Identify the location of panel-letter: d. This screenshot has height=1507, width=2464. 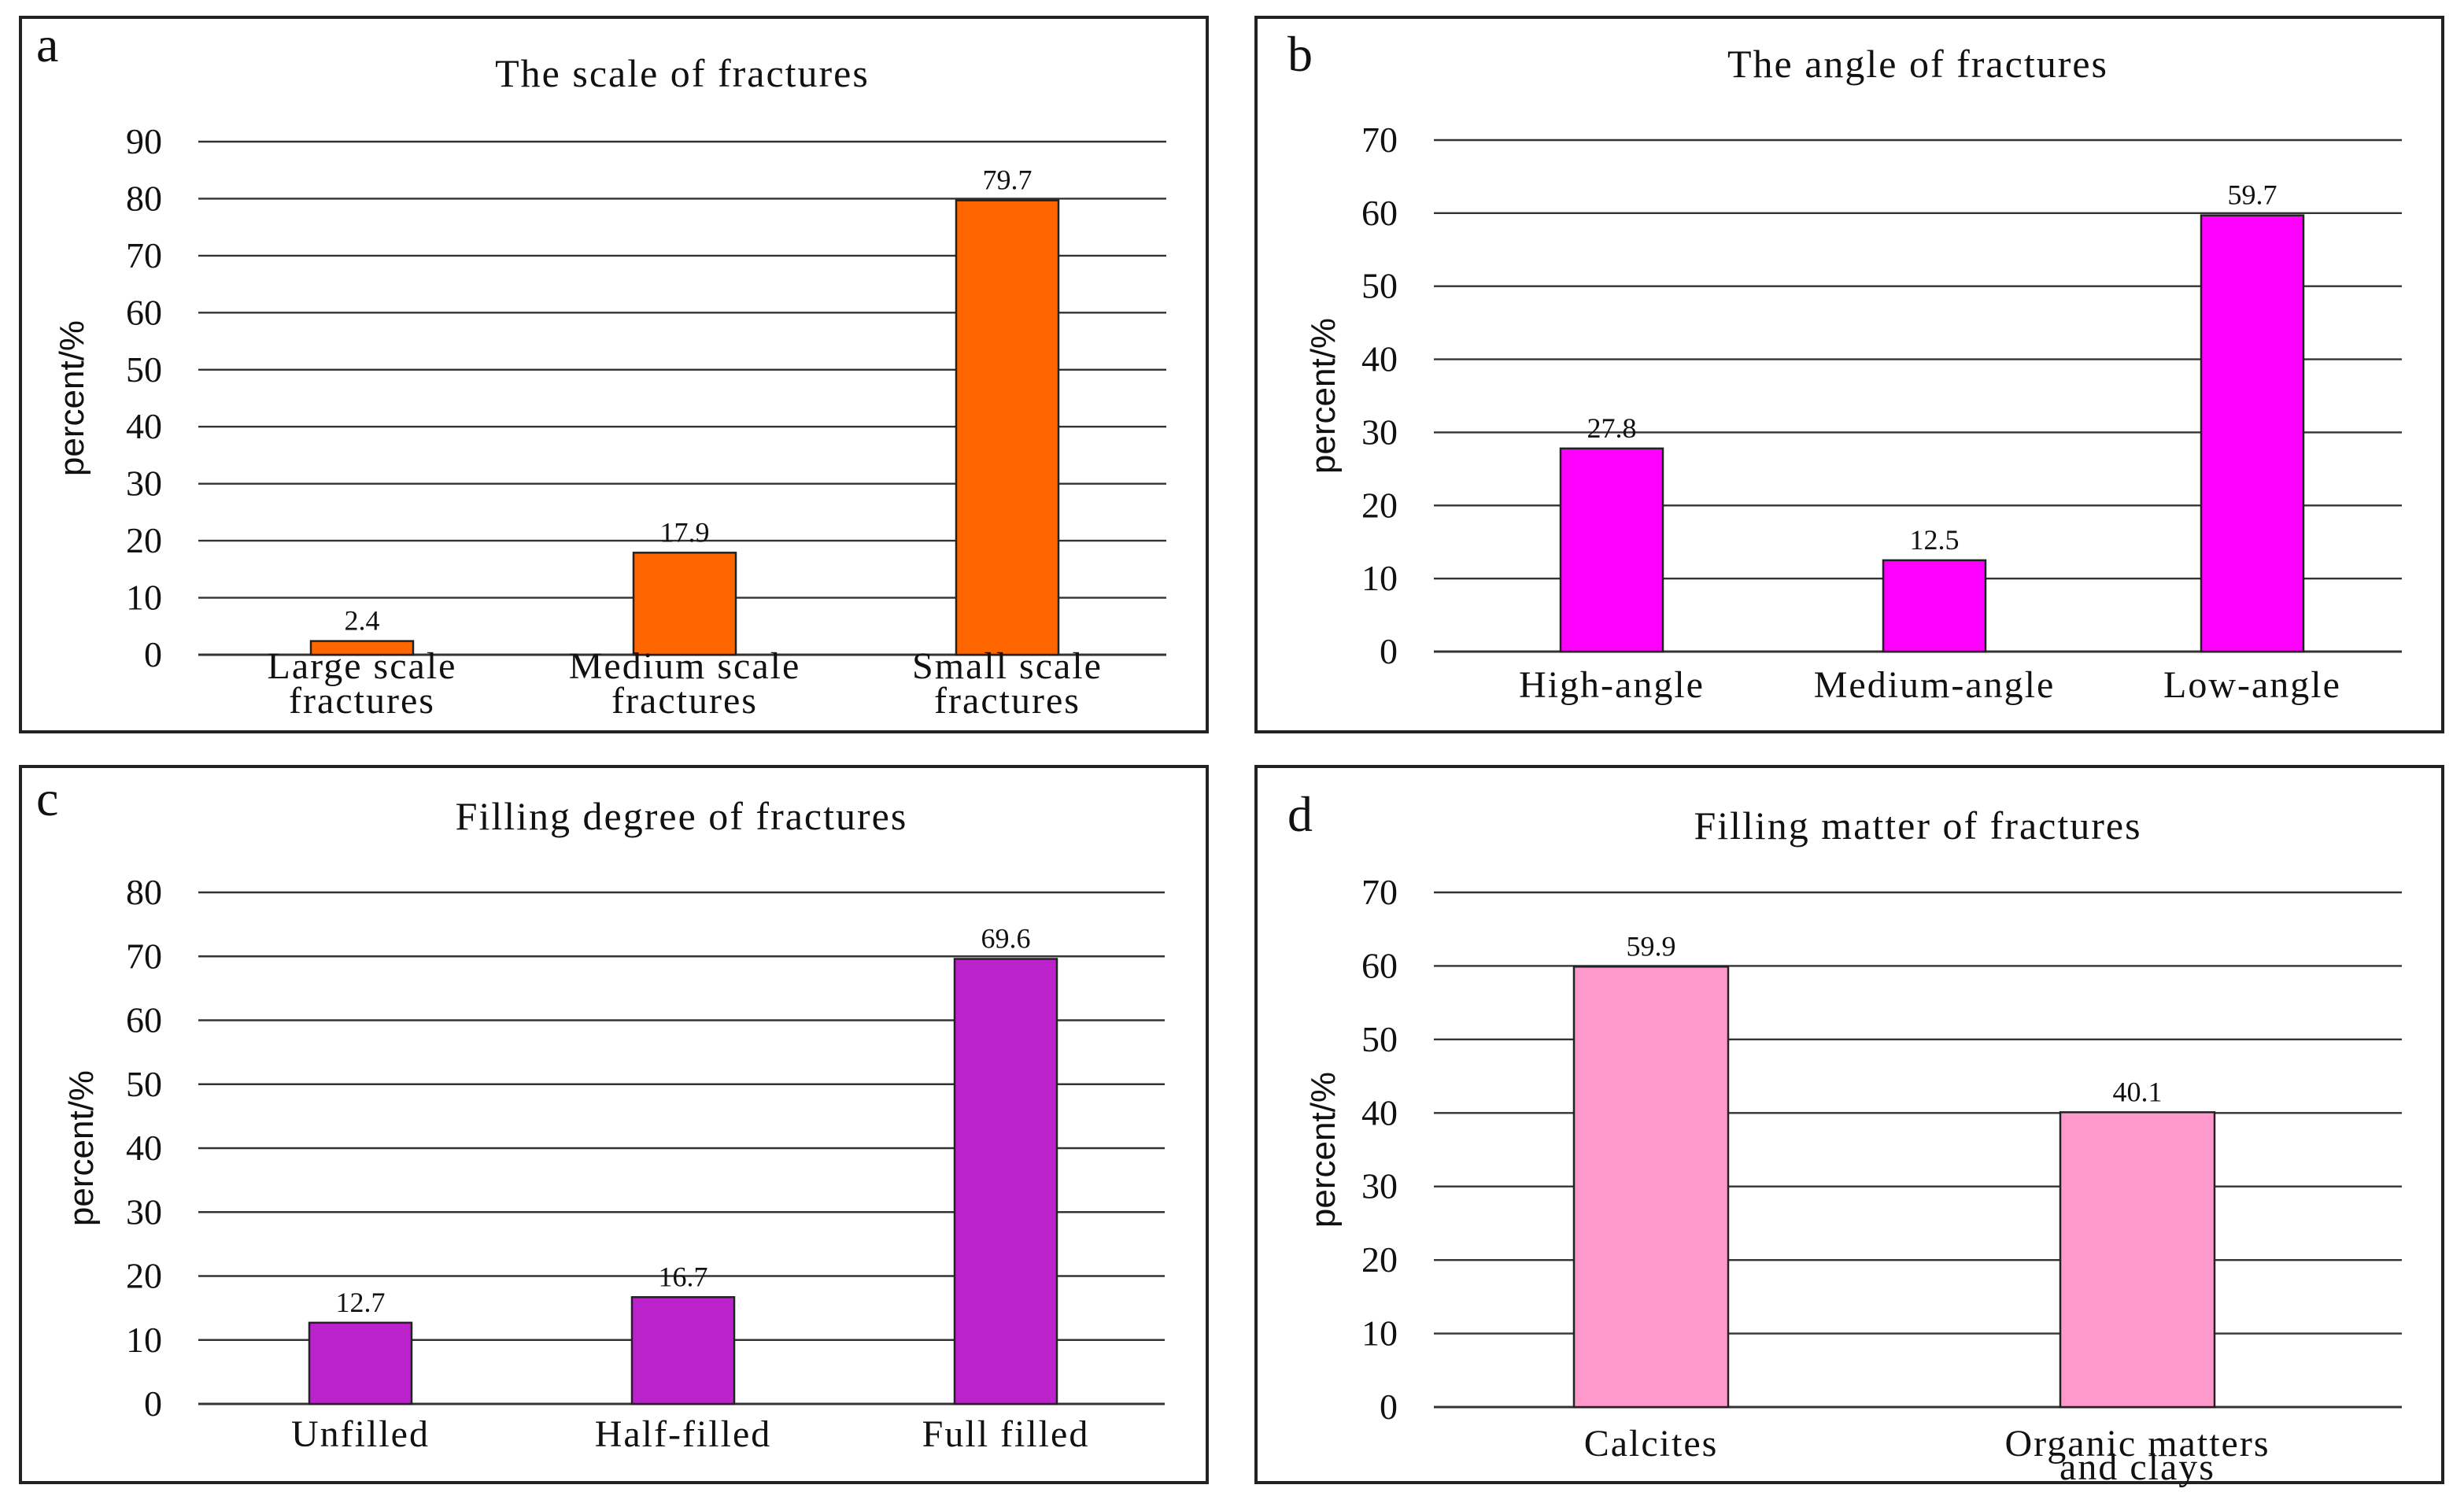
(1300, 814).